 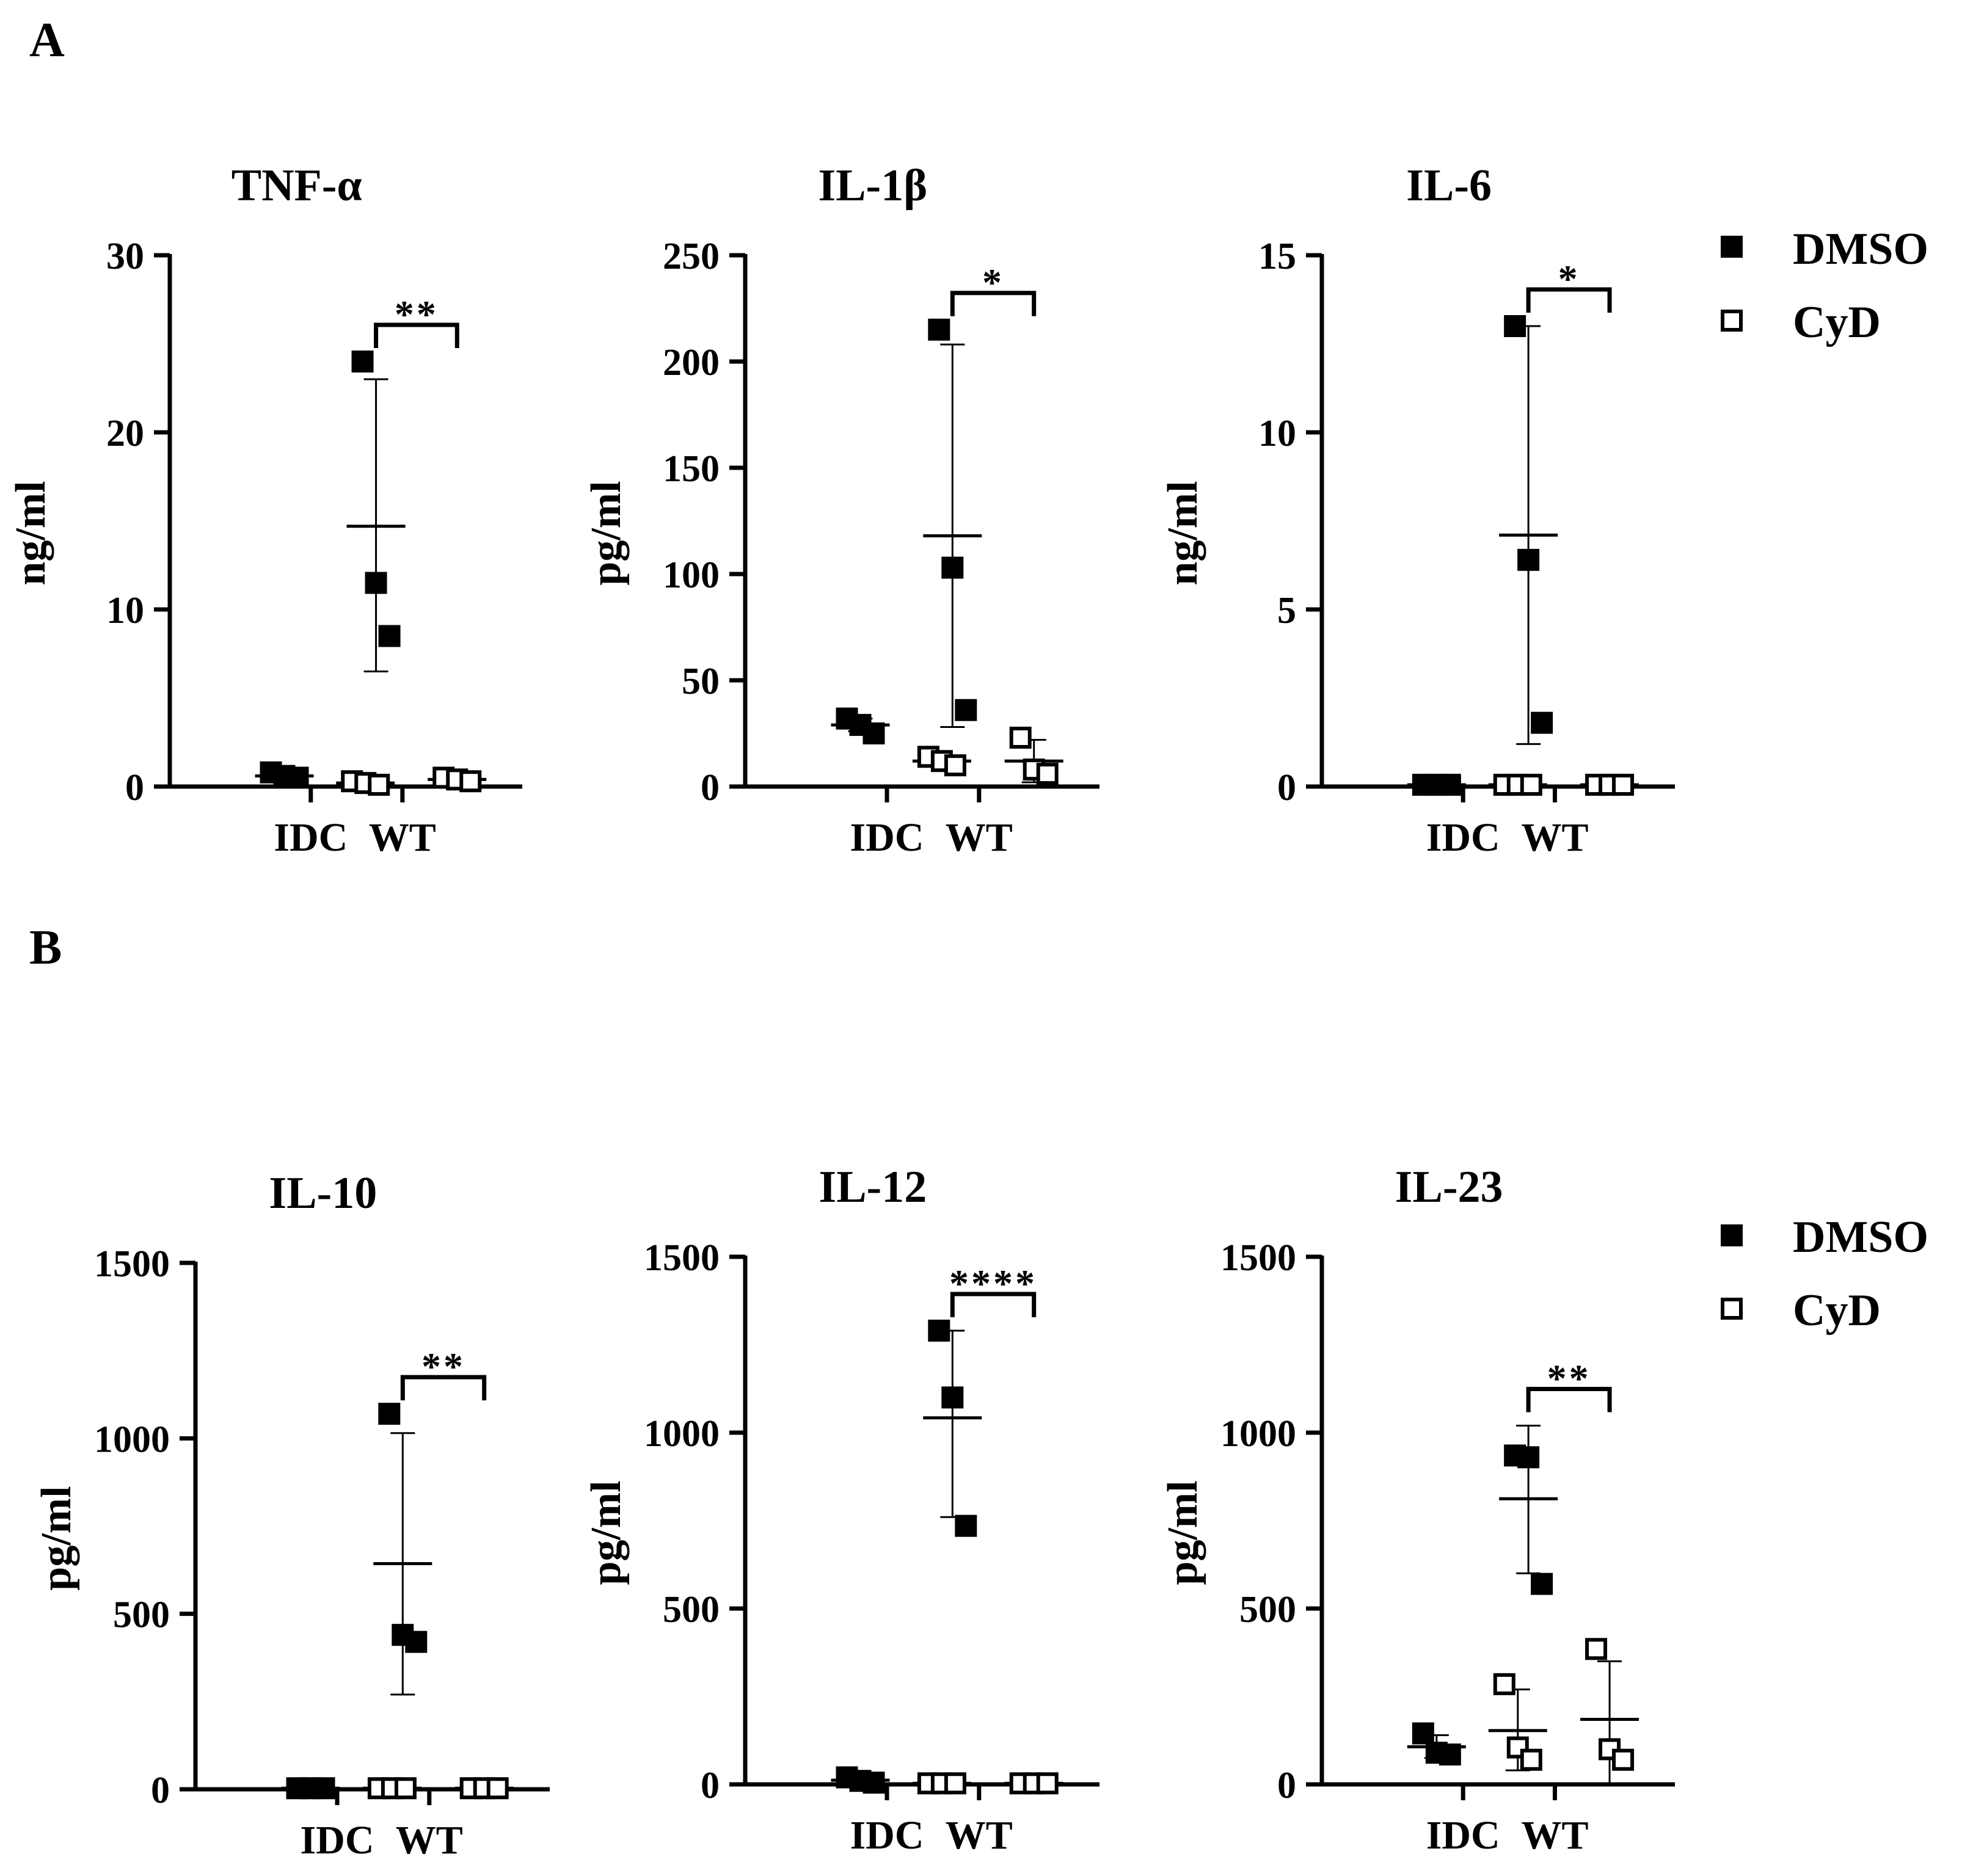 I want to click on chart-title: TNF-α, so click(x=297, y=186).